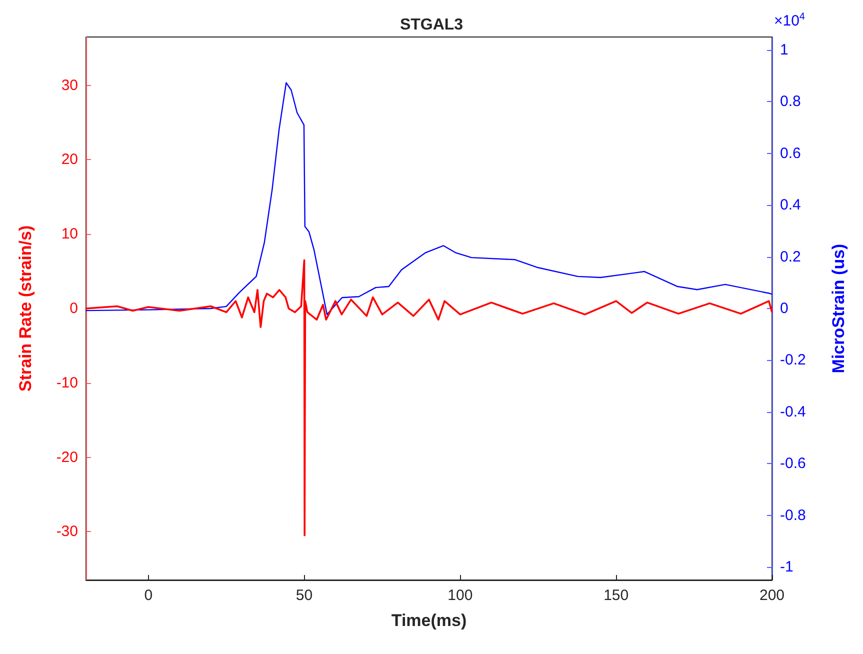 This screenshot has height=654, width=863. What do you see at coordinates (793, 515) in the screenshot?
I see `y2-tick-label: -0.8` at bounding box center [793, 515].